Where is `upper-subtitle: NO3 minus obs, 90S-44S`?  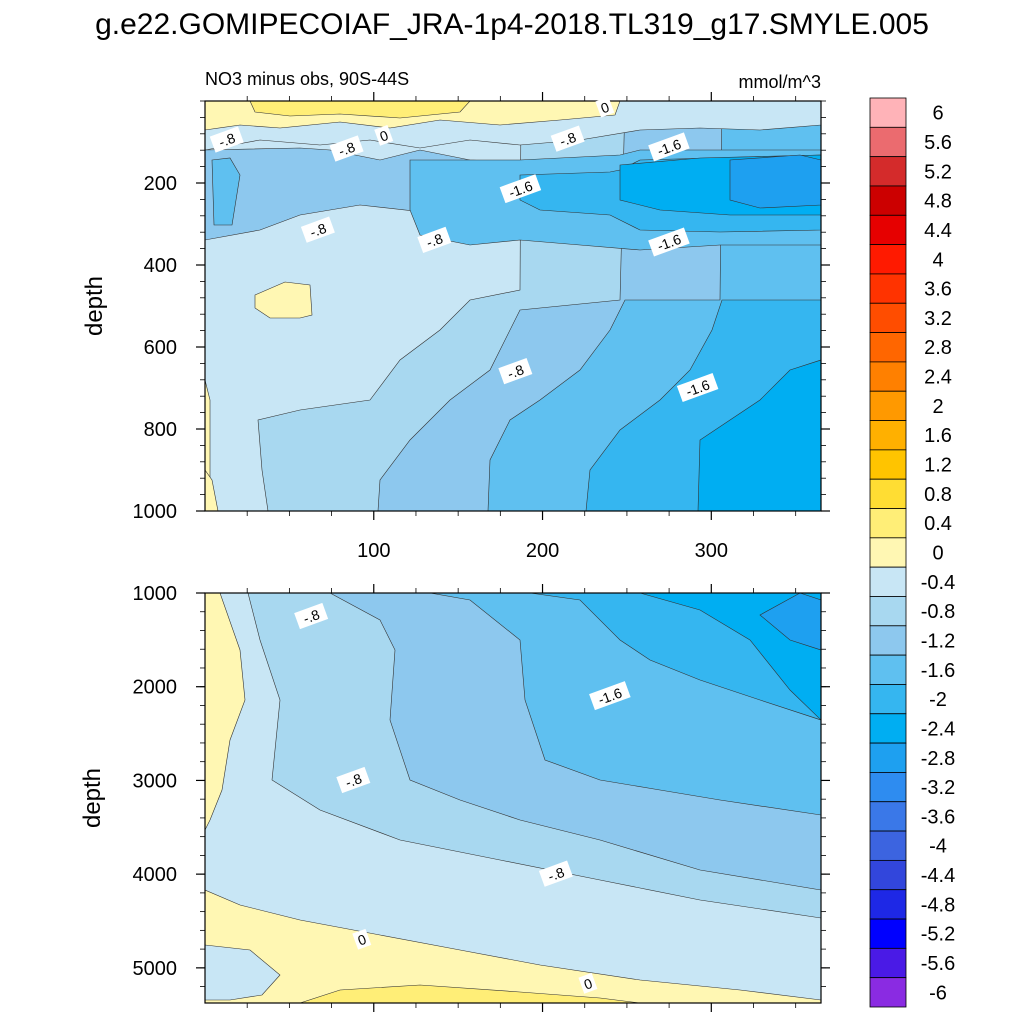 upper-subtitle: NO3 minus obs, 90S-44S is located at coordinates (307, 79).